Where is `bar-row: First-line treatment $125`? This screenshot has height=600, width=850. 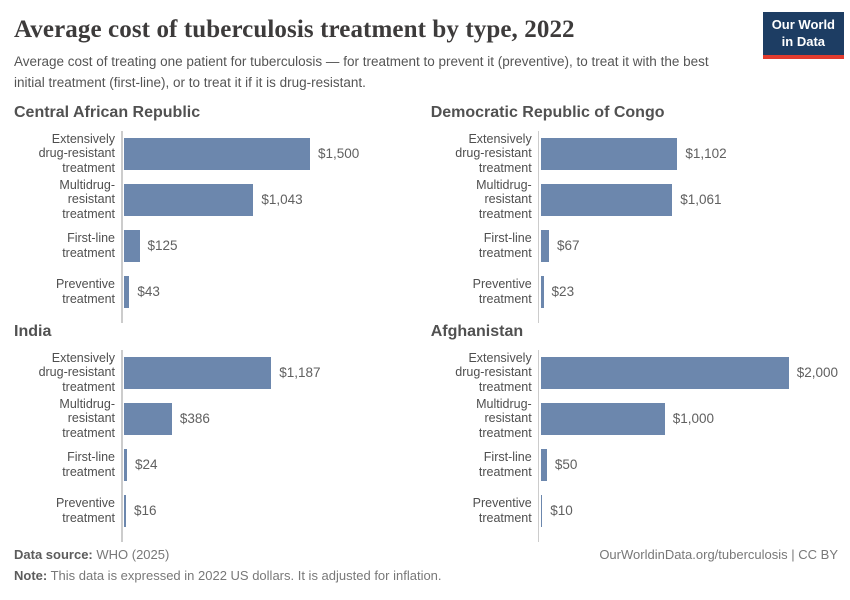 bar-row: First-line treatment $125 is located at coordinates (216, 246).